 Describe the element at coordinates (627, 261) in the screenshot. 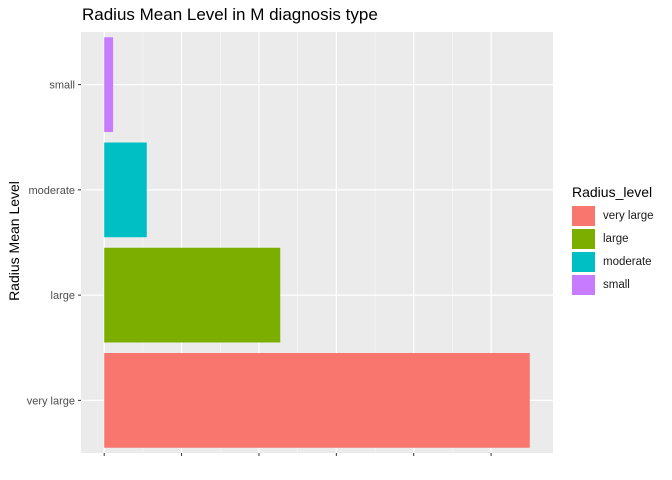

I see `legend-label: moderate` at that location.